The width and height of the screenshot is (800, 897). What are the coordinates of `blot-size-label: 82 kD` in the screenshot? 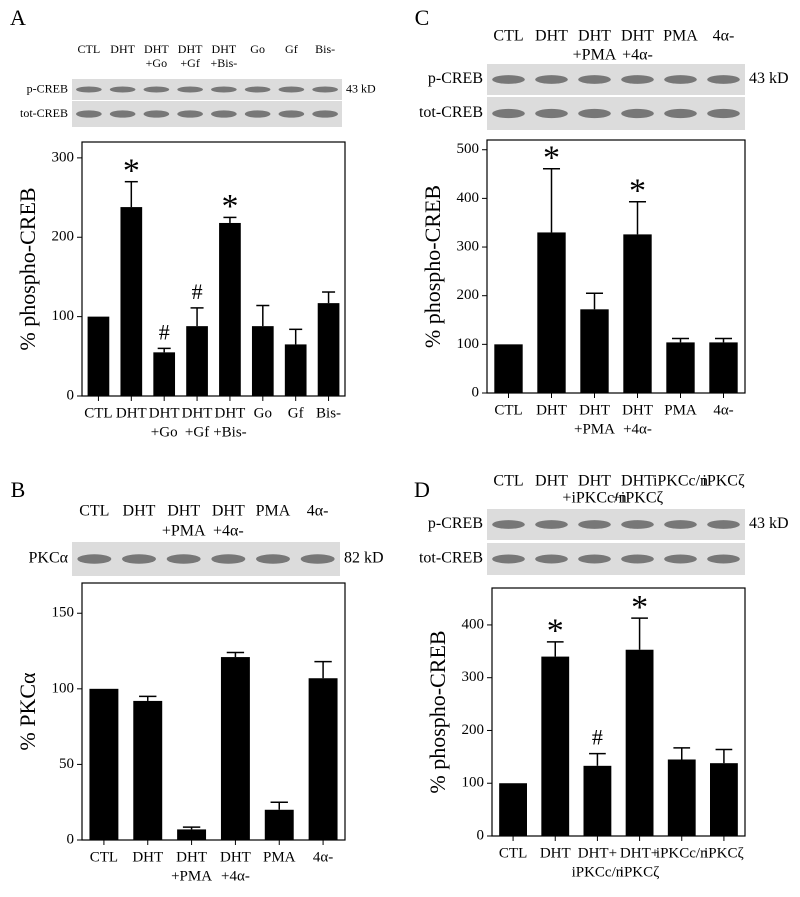 It's located at (364, 558).